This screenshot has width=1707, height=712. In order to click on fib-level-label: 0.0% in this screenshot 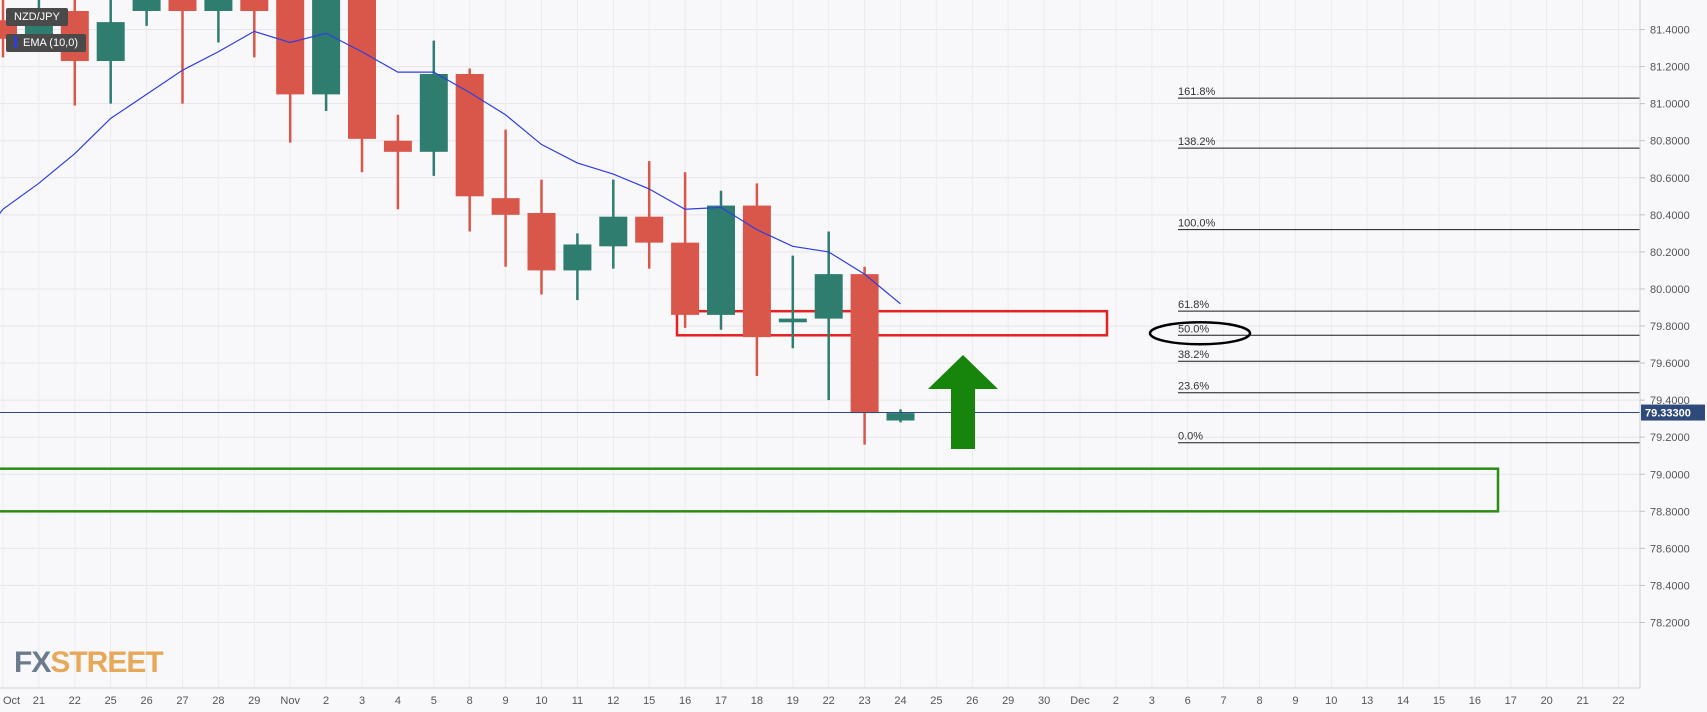, I will do `click(1190, 437)`.